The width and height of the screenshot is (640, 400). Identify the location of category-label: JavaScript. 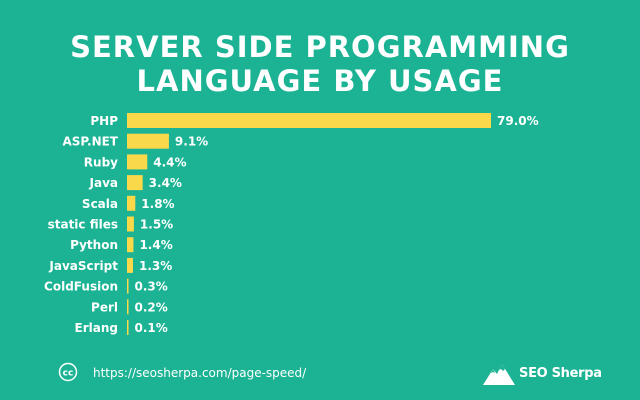
(83, 266).